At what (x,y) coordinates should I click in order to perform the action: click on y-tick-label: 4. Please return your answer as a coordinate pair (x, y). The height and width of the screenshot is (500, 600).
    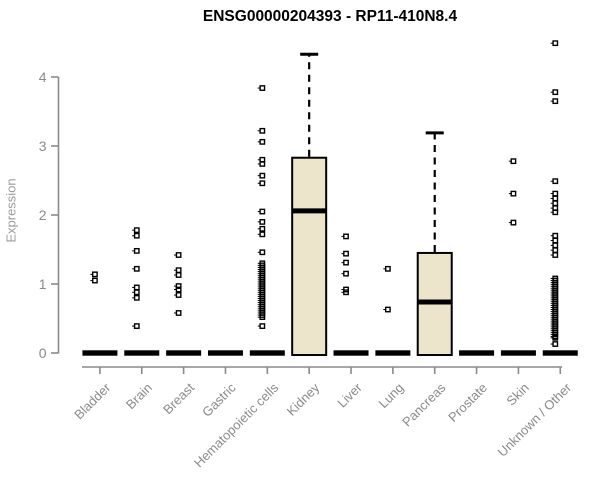
    Looking at the image, I should click on (43, 77).